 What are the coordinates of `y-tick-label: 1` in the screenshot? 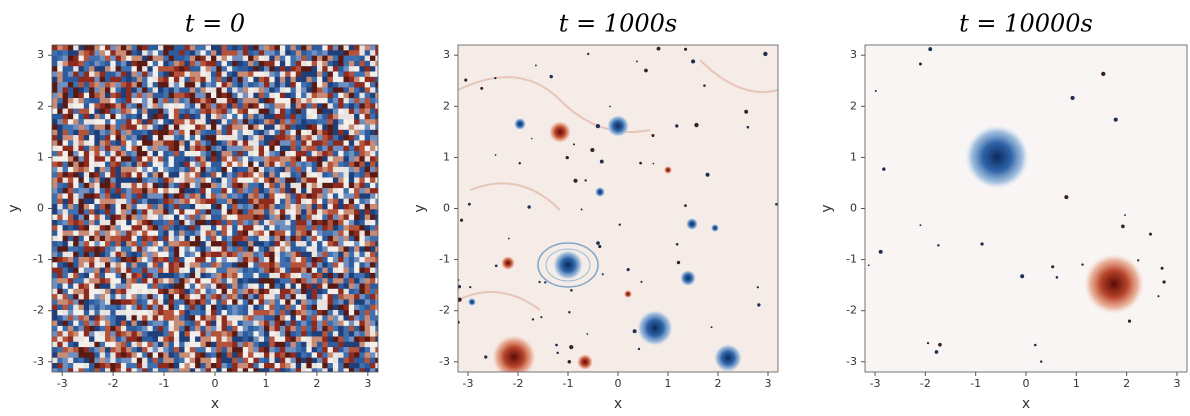 It's located at (446, 156).